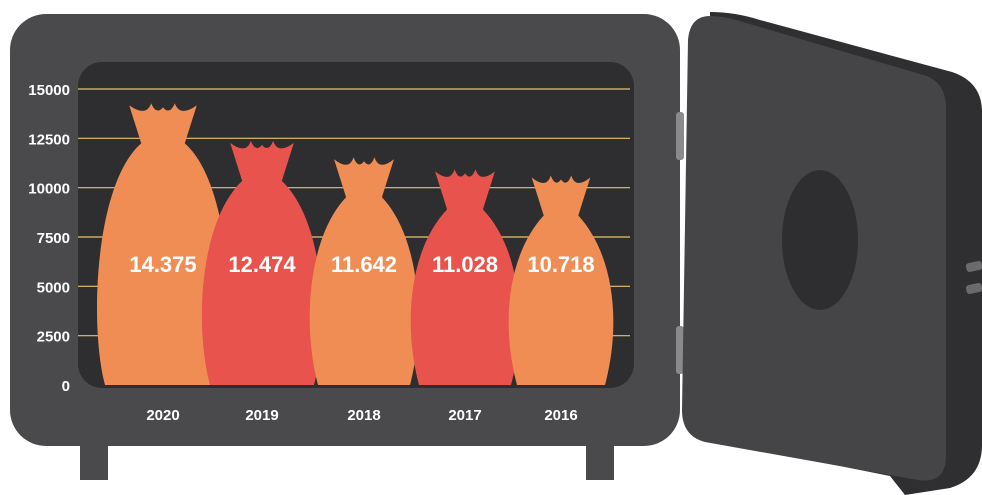 This screenshot has height=495, width=982. Describe the element at coordinates (680, 136) in the screenshot. I see `hinge-top` at that location.